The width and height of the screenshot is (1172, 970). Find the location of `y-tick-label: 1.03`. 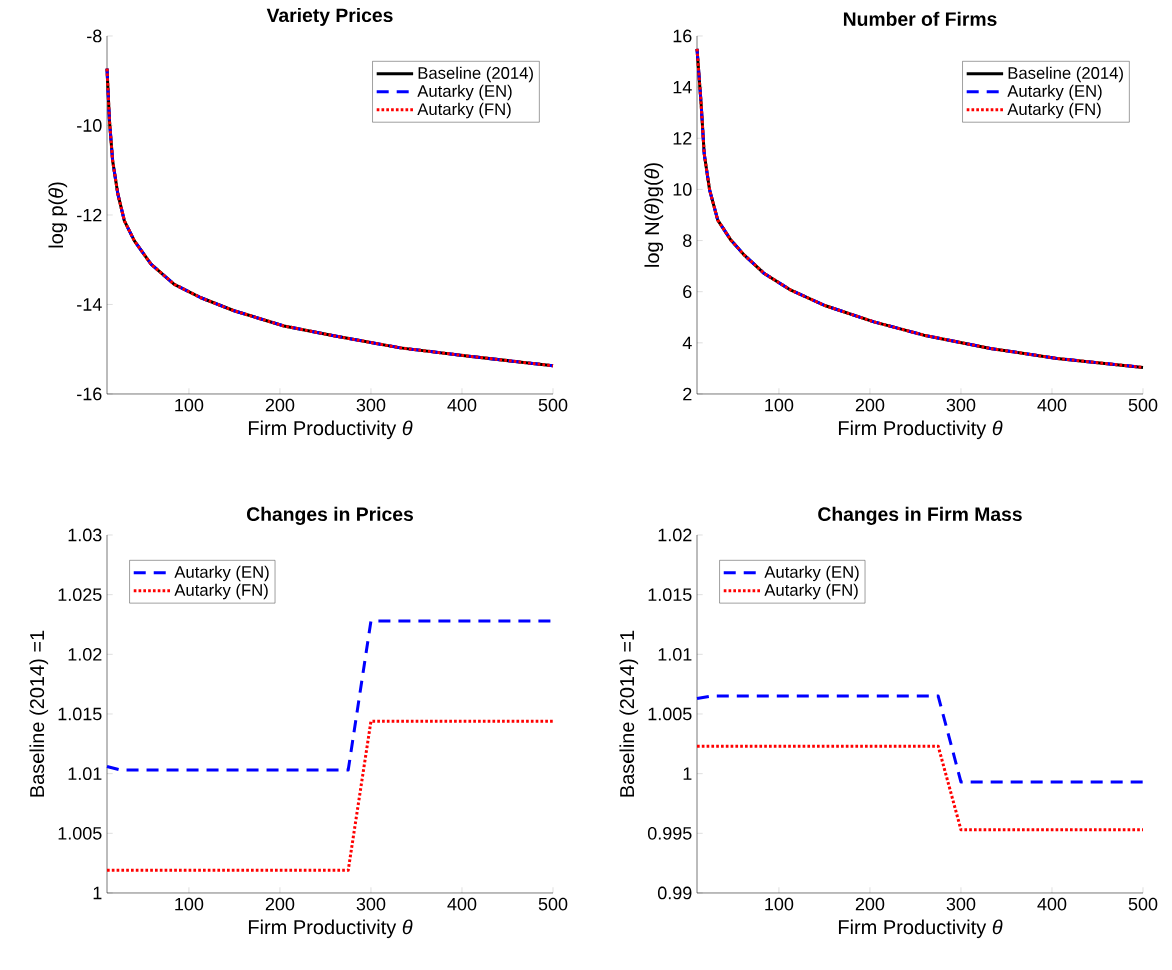

y-tick-label: 1.03 is located at coordinates (85, 535).